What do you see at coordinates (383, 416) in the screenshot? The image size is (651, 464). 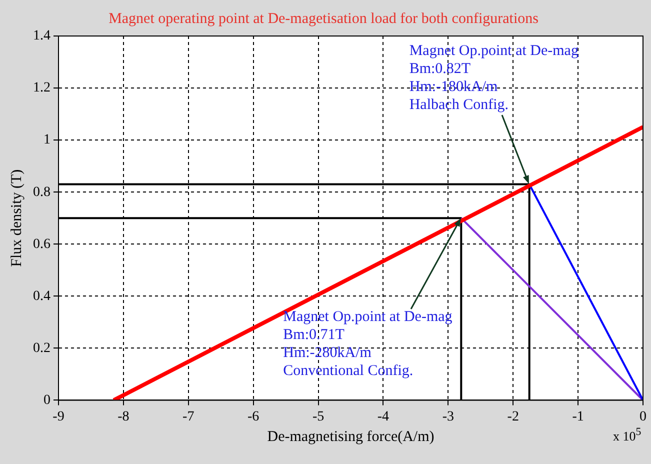 I see `x-tick-label: -4` at bounding box center [383, 416].